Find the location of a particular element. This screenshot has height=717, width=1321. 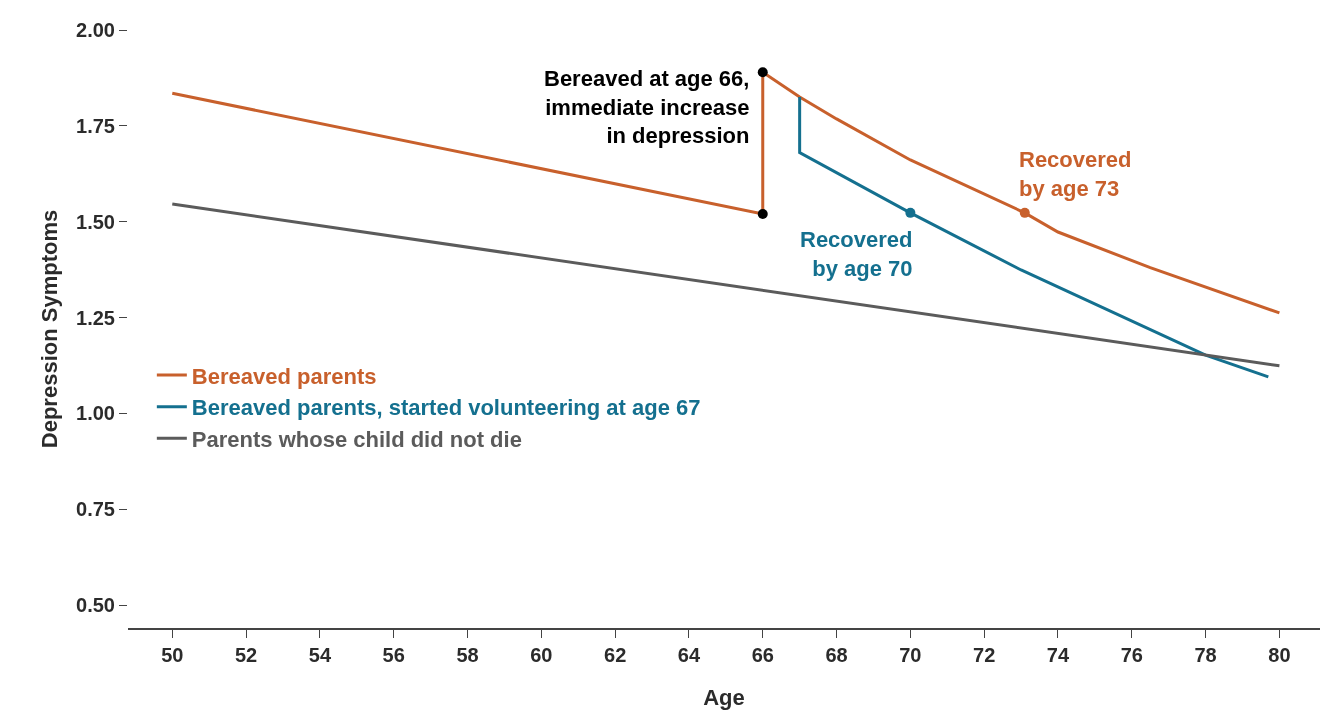

y-tick-label: 1.25 is located at coordinates (95, 317).